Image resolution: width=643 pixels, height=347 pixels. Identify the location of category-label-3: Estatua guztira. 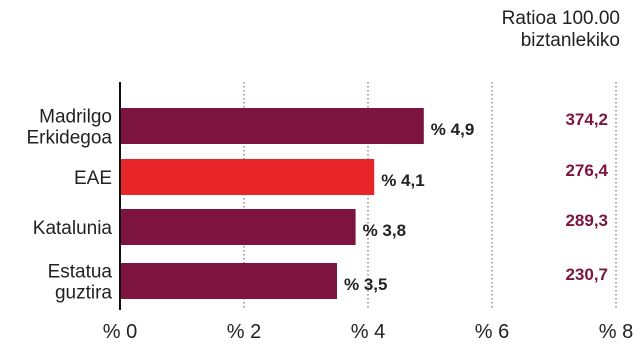
(80, 283).